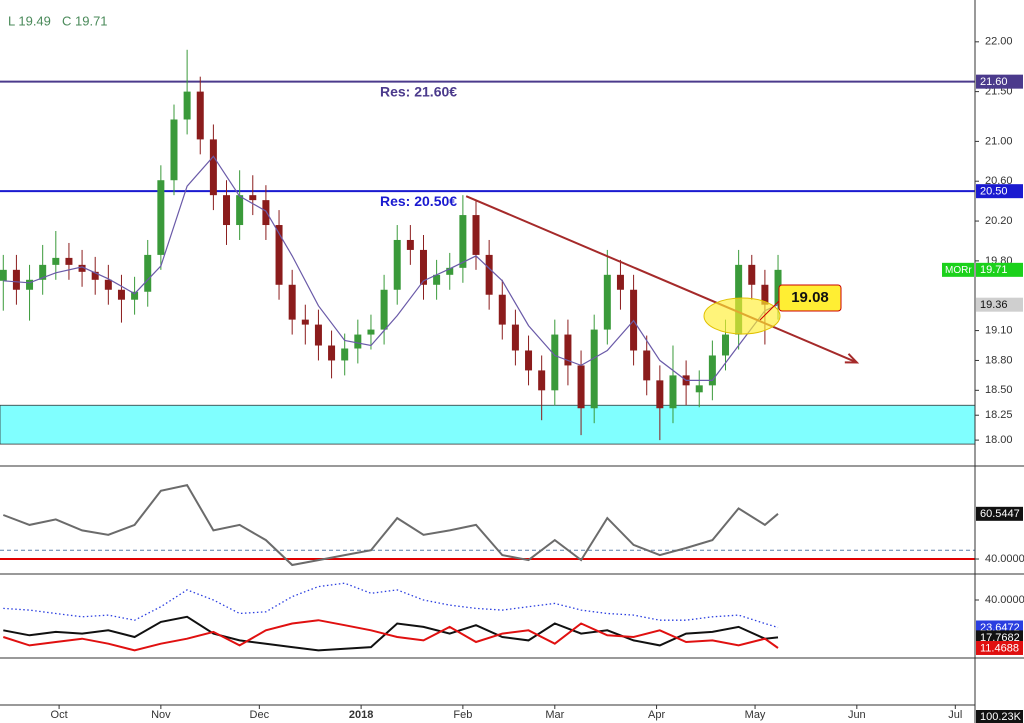 This screenshot has height=723, width=1024. Describe the element at coordinates (161, 715) in the screenshot. I see `x-tick-label: Nov` at that location.